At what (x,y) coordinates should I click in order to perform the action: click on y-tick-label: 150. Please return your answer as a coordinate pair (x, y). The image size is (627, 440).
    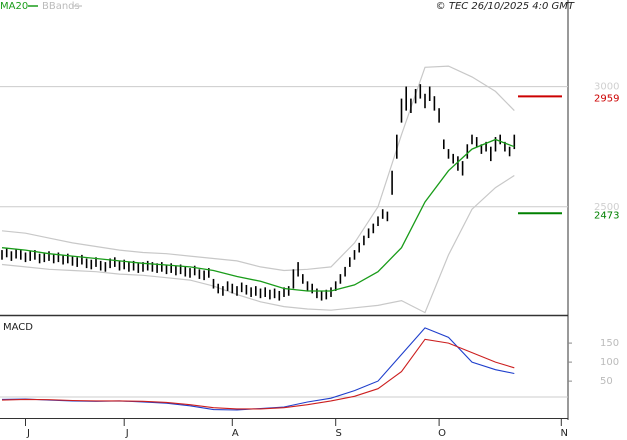
    Looking at the image, I should click on (609, 343).